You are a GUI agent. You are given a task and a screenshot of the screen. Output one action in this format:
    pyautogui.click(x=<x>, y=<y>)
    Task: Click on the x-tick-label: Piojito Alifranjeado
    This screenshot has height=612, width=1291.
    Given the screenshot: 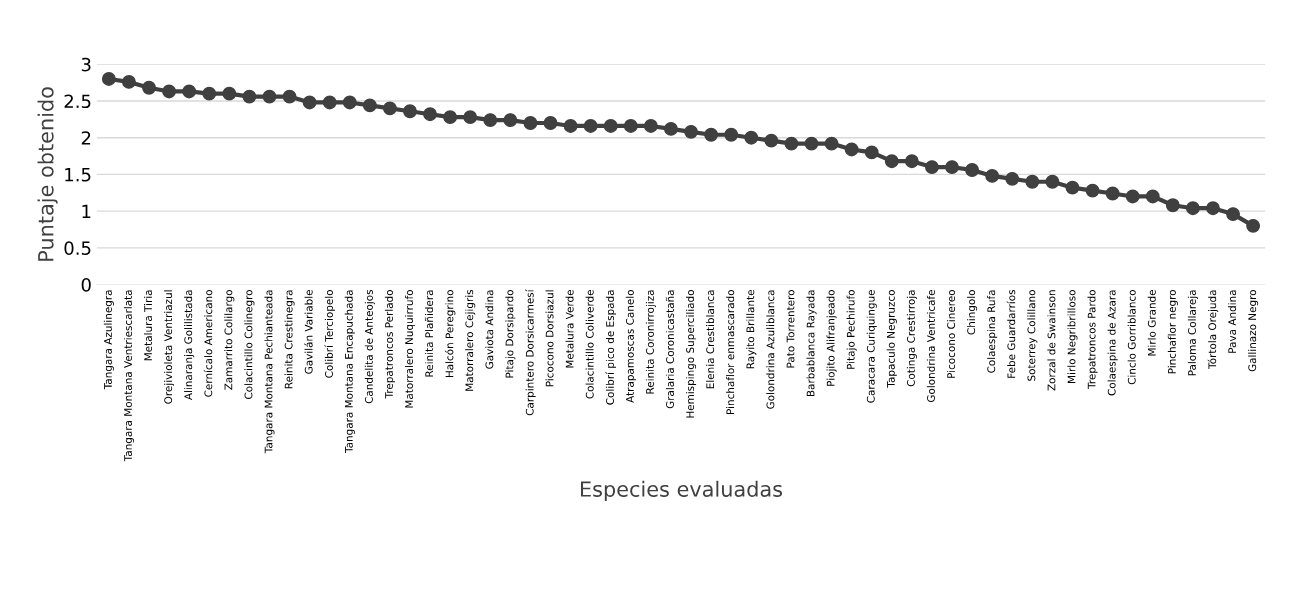 What is the action you would take?
    pyautogui.click(x=831, y=338)
    